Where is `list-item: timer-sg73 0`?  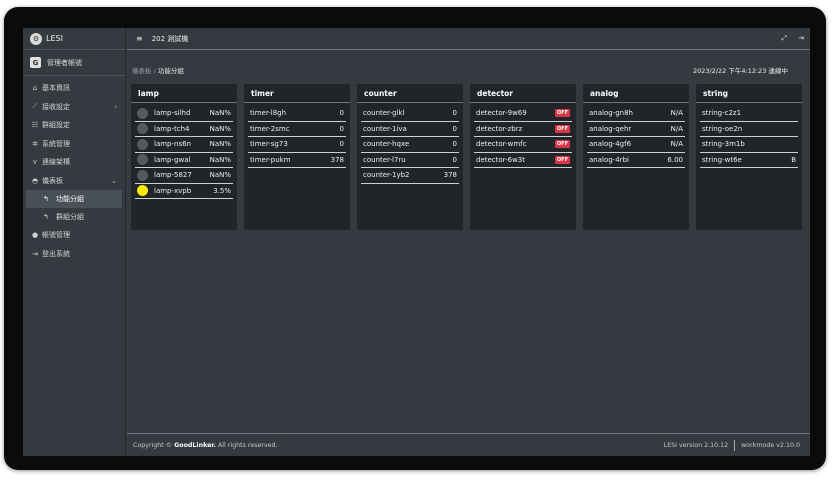 list-item: timer-sg73 0 is located at coordinates (297, 145).